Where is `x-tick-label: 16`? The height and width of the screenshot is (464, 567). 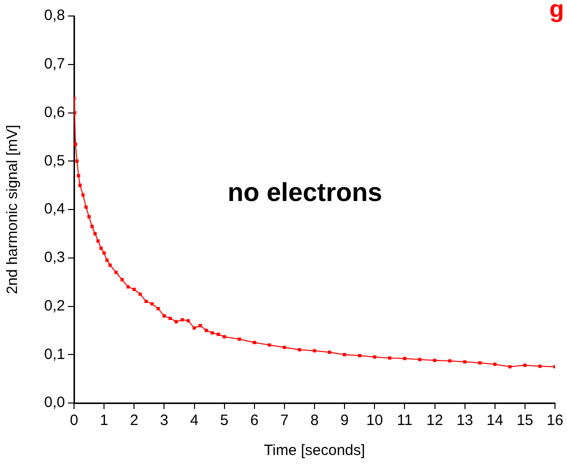
x-tick-label: 16 is located at coordinates (555, 421).